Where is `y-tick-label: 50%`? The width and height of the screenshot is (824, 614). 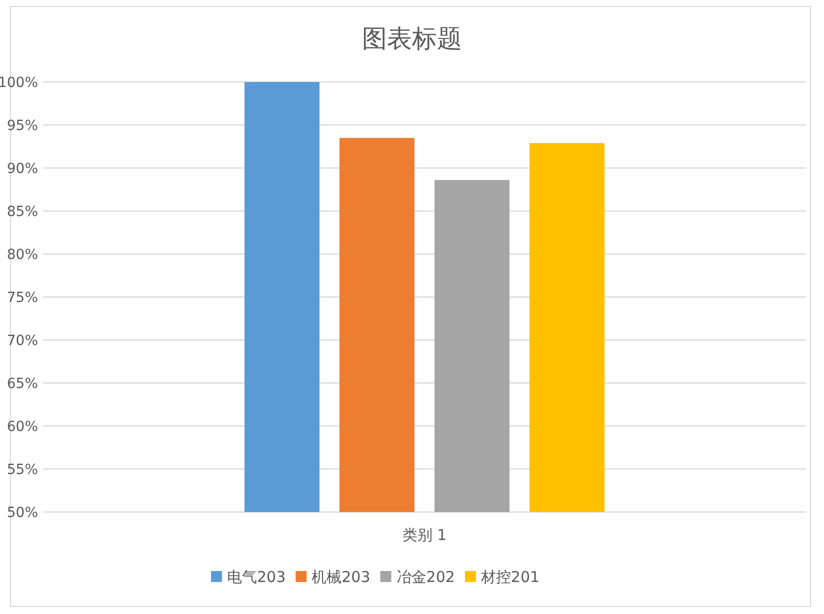 y-tick-label: 50% is located at coordinates (22, 513).